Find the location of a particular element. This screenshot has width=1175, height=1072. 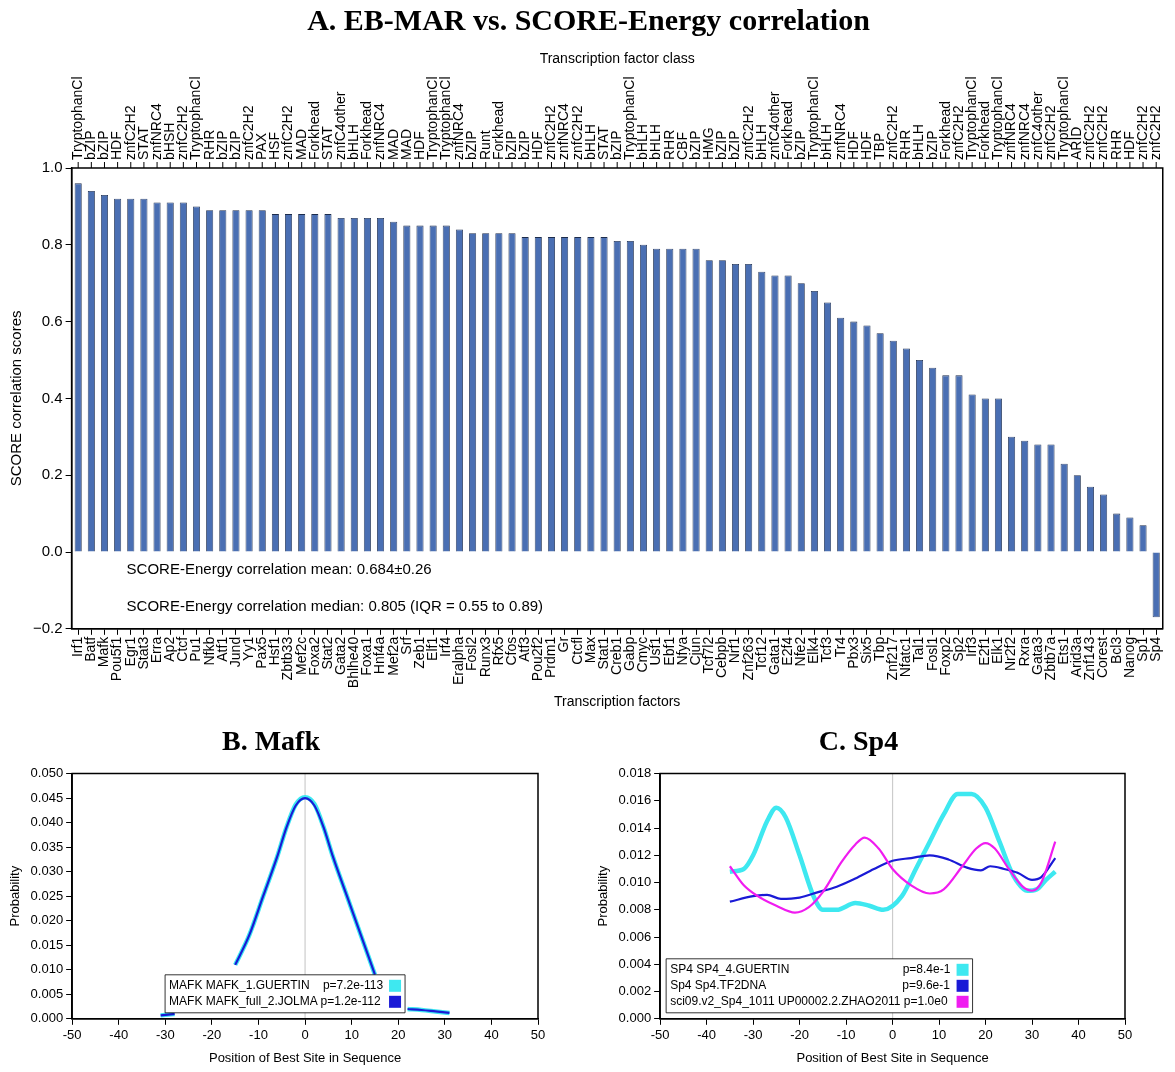

y-tick-label: 0.015 is located at coordinates (47, 944).